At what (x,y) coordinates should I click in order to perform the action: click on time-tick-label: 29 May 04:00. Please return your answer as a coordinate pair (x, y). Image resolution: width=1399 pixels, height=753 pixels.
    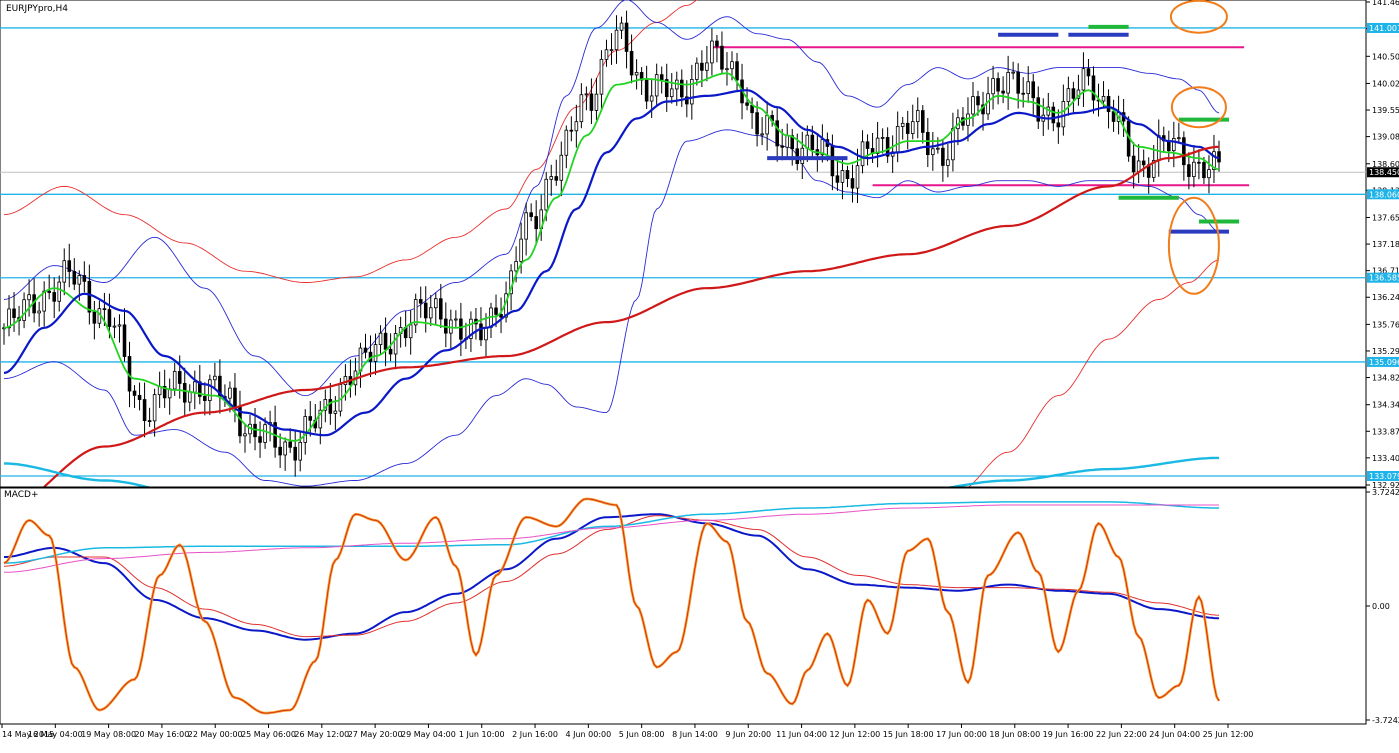
    Looking at the image, I should click on (428, 734).